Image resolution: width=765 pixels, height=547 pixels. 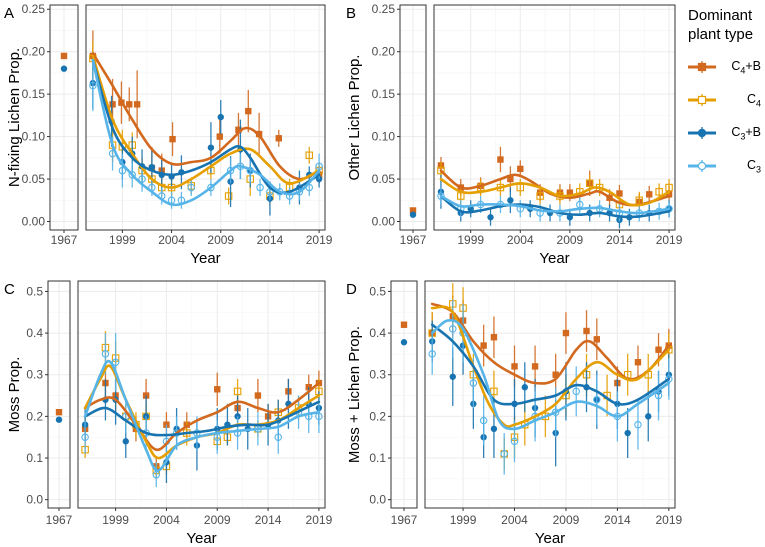 What do you see at coordinates (721, 34) in the screenshot?
I see `legend-title-line2: plant type` at bounding box center [721, 34].